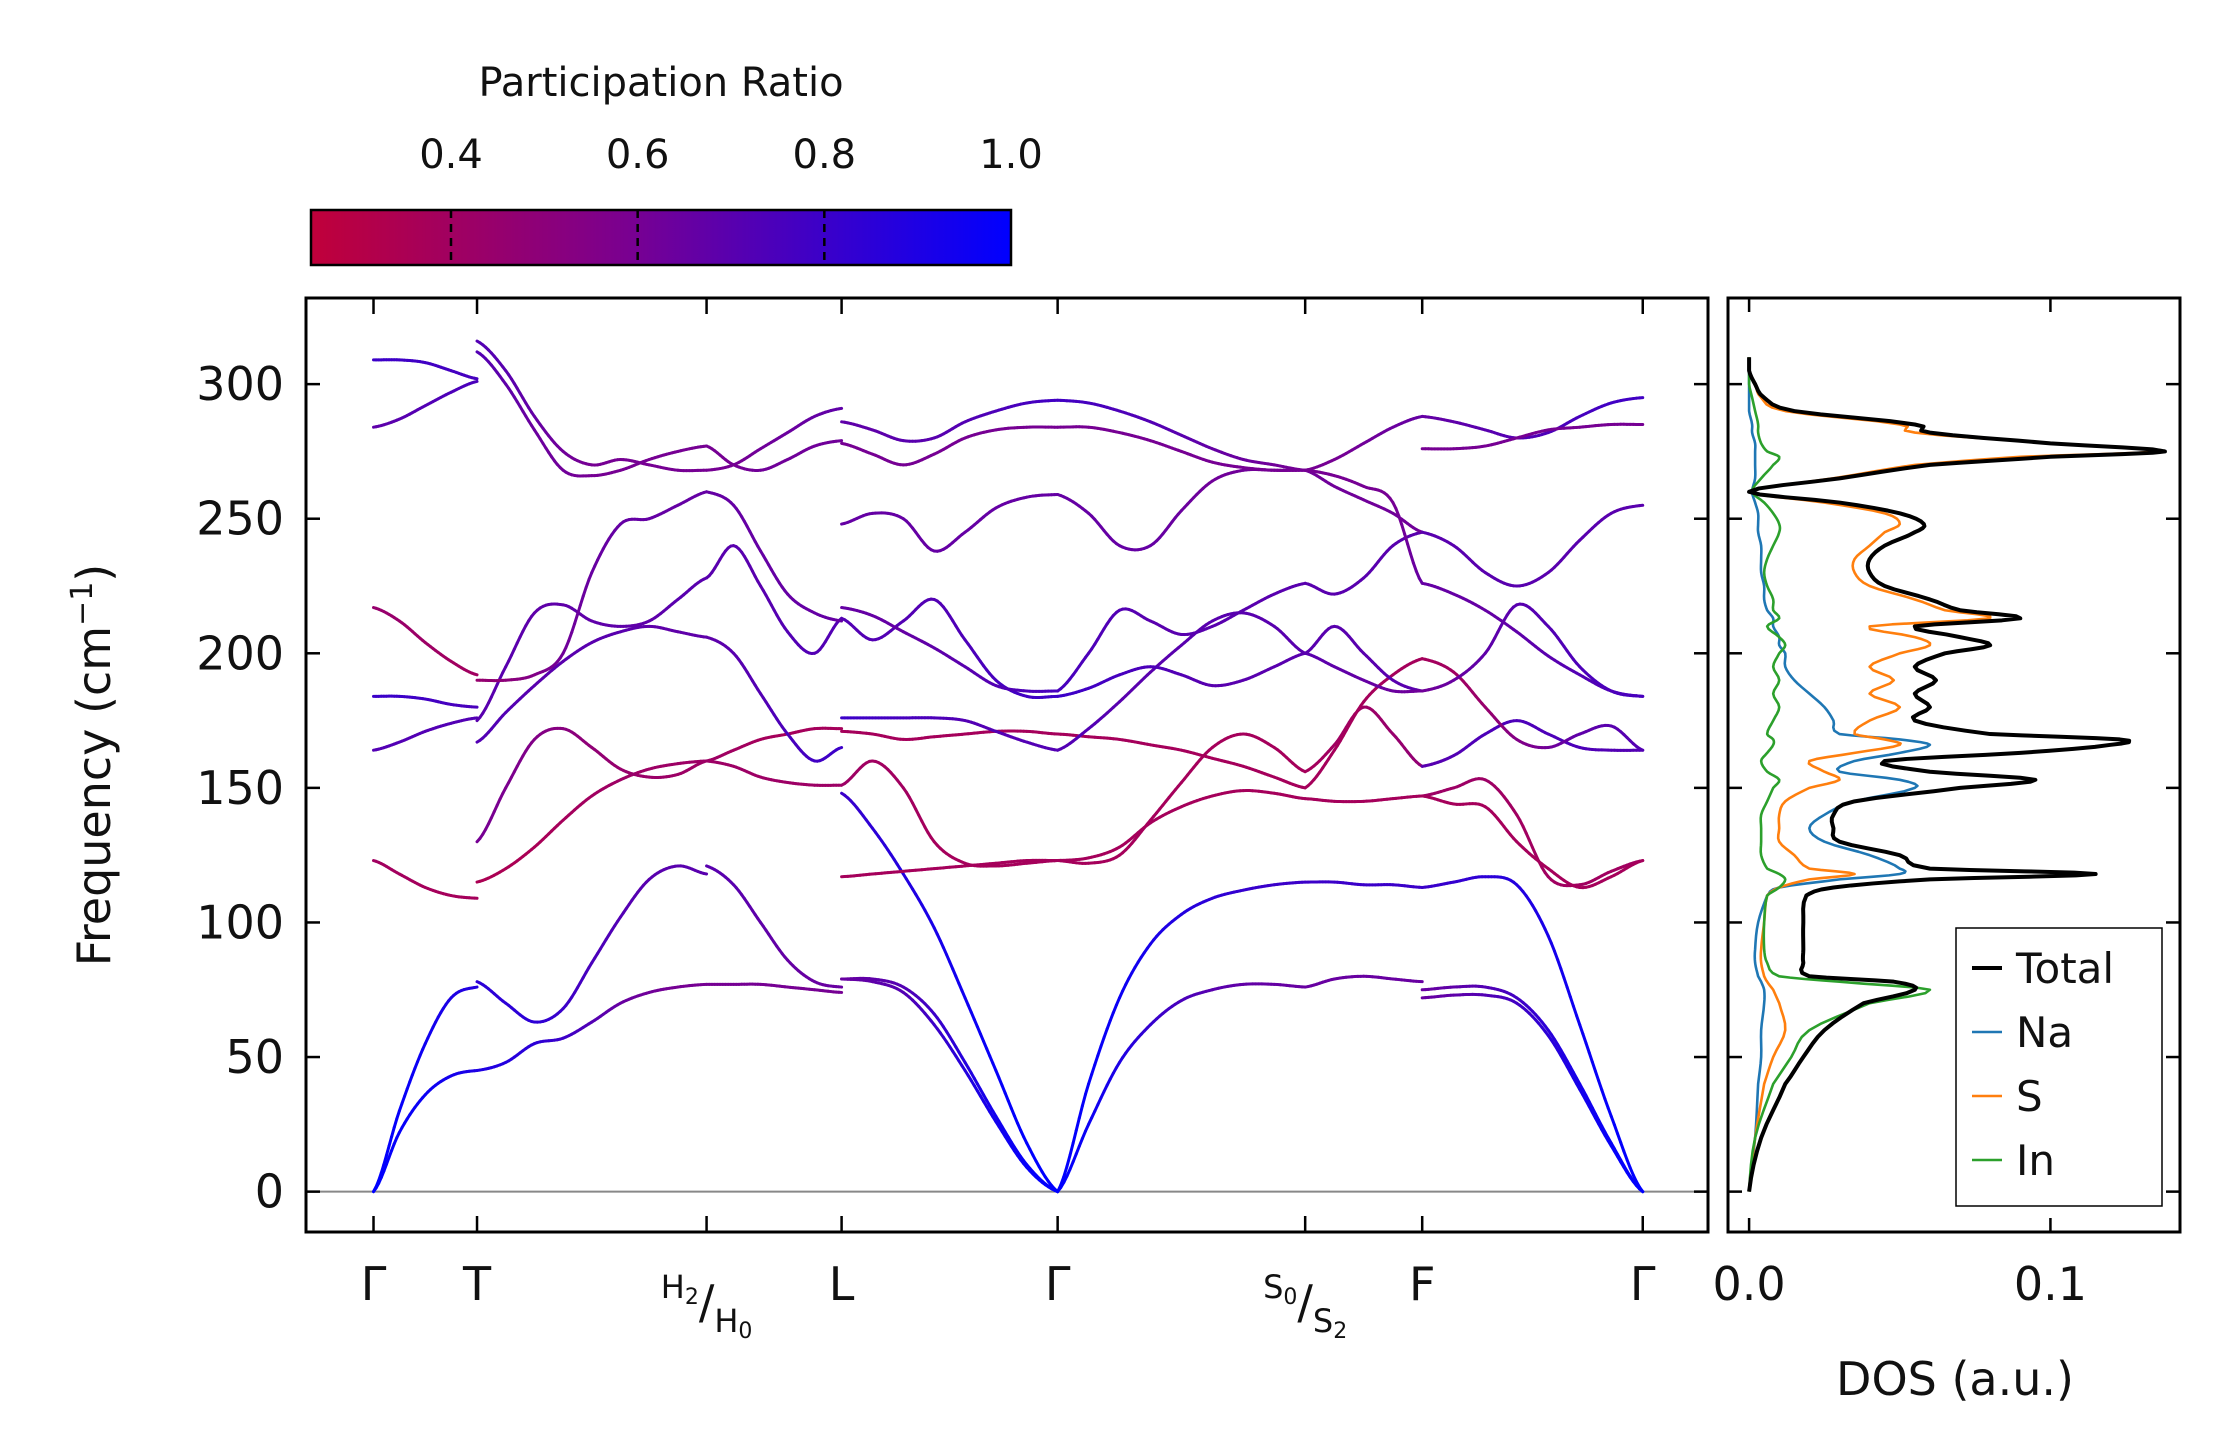  Describe the element at coordinates (638, 155) in the screenshot. I see `colorbar-tick-label: 0.6` at that location.